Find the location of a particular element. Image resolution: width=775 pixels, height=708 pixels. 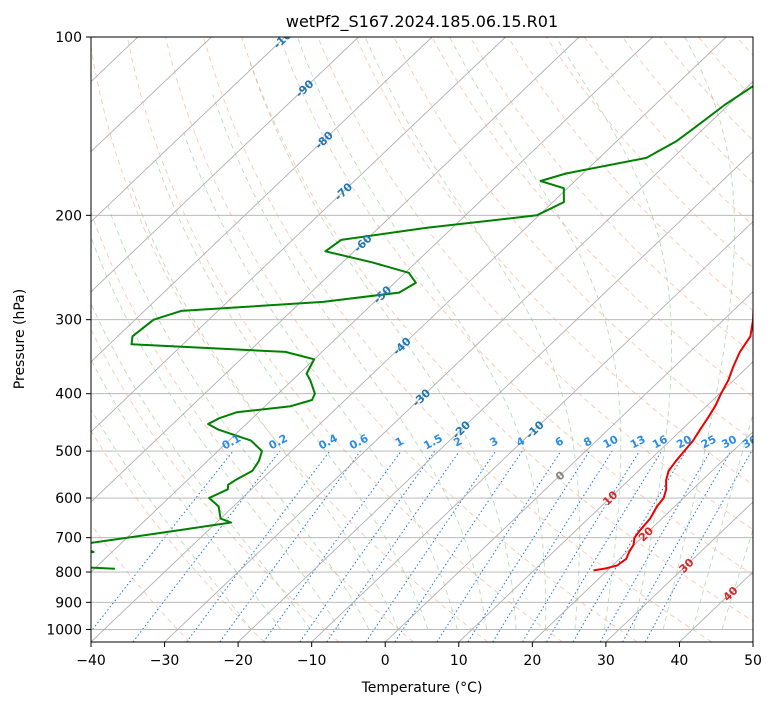

mixing-ratio-label: 16 is located at coordinates (660, 442).